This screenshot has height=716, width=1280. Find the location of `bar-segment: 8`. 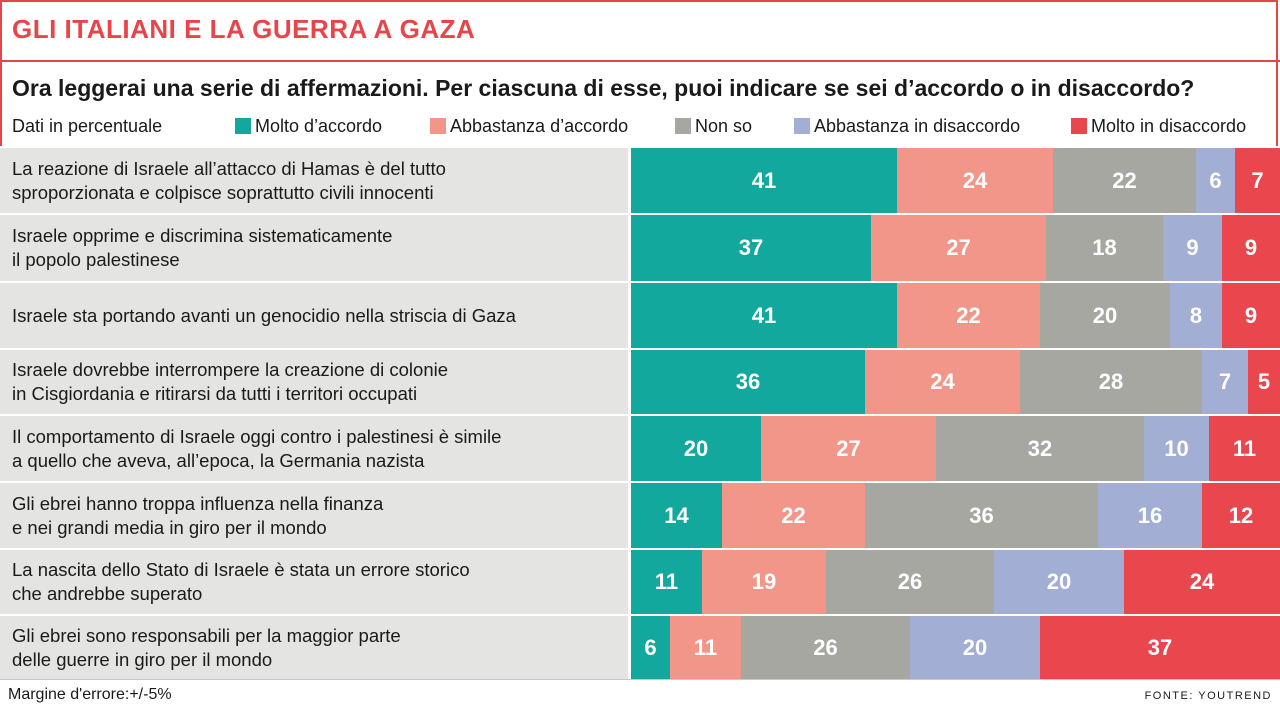

bar-segment: 8 is located at coordinates (1196, 315).